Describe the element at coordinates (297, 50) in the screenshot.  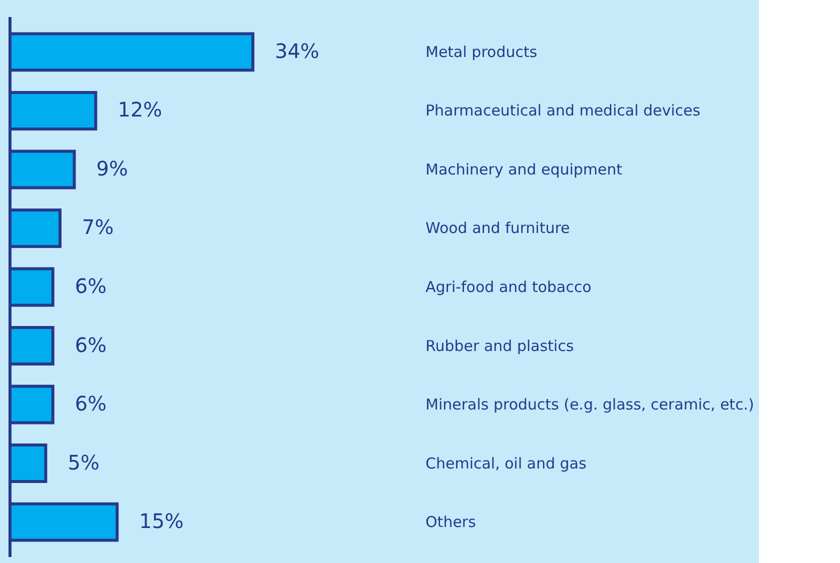
I see `data-label: 34%` at that location.